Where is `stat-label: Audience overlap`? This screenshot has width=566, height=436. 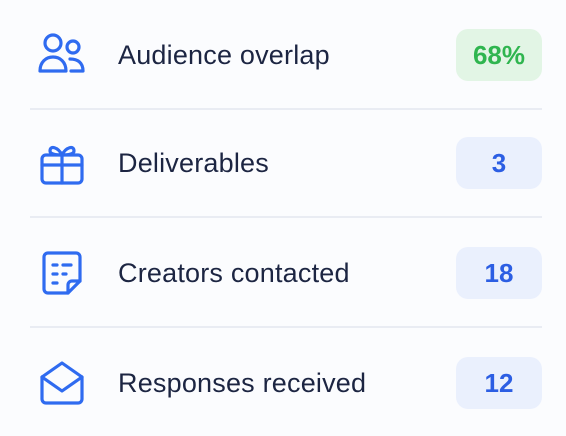 stat-label: Audience overlap is located at coordinates (224, 54).